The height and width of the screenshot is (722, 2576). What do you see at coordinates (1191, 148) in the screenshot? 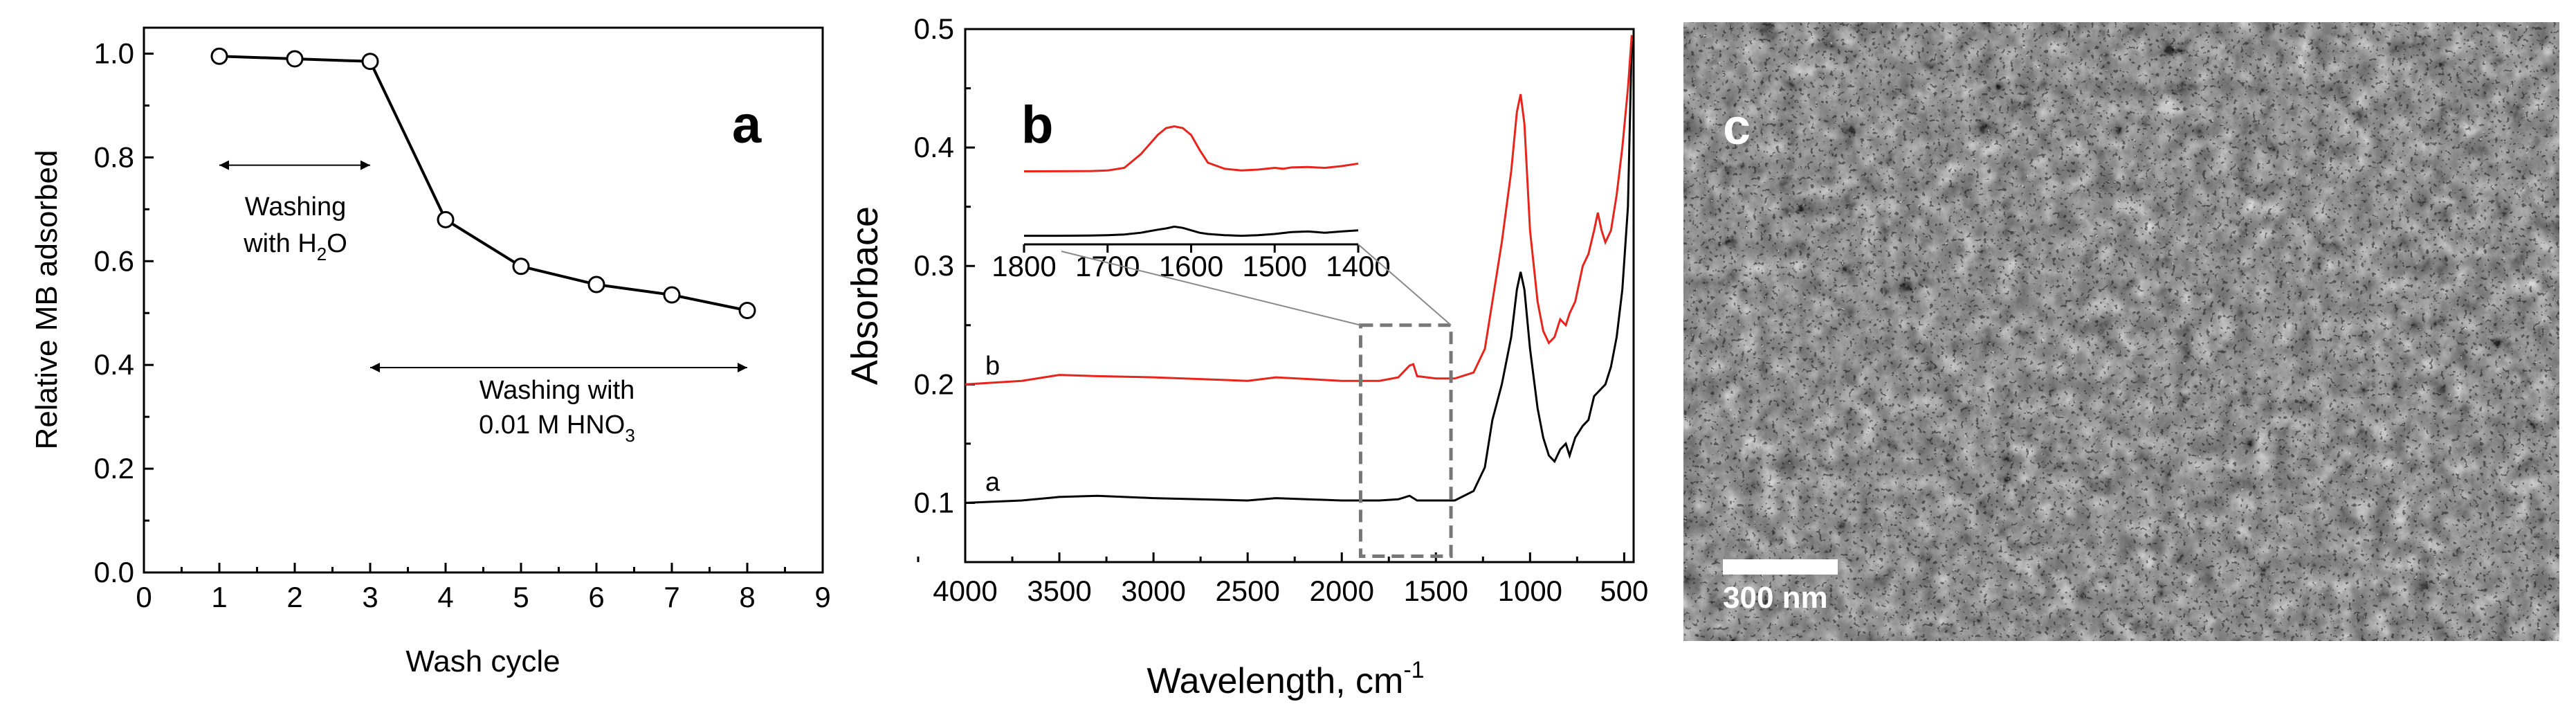
I see `inset-spectrum-b` at bounding box center [1191, 148].